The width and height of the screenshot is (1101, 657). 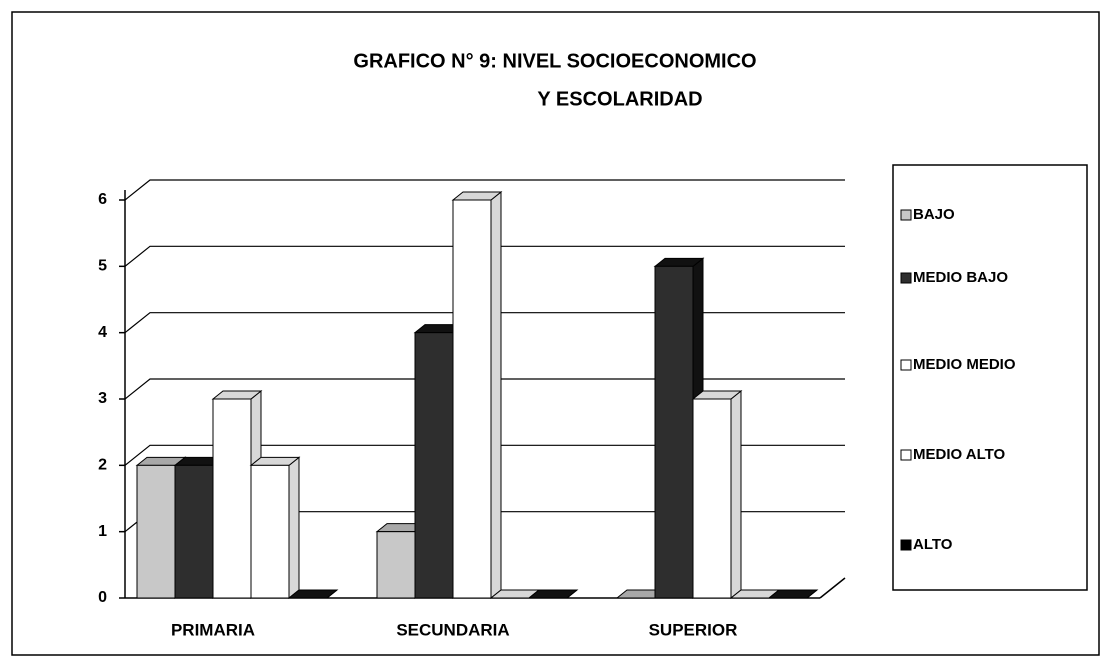 What do you see at coordinates (960, 277) in the screenshot?
I see `legend-label: MEDIO BAJO` at bounding box center [960, 277].